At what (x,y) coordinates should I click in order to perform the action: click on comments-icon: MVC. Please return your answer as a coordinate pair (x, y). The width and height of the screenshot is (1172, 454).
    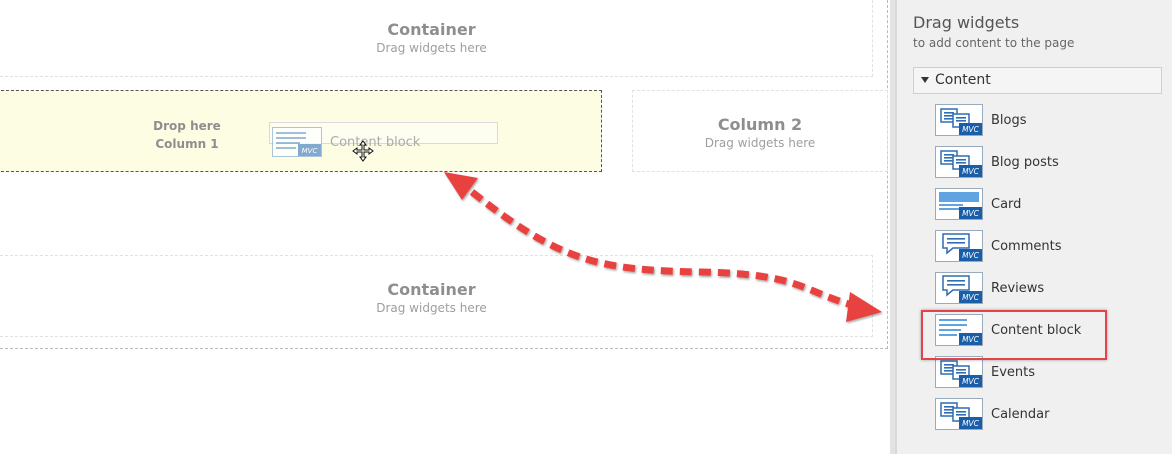
    Looking at the image, I should click on (959, 246).